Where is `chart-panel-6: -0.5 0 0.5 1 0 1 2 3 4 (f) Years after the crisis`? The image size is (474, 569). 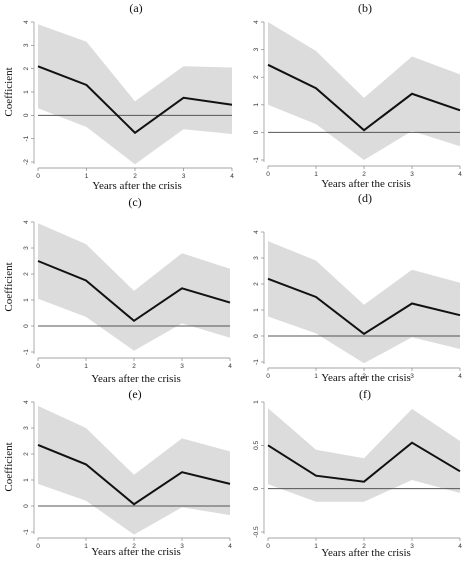 chart-panel-6: -0.5 0 0.5 1 0 1 2 3 4 (f) Years after the crisis is located at coordinates (357, 473).